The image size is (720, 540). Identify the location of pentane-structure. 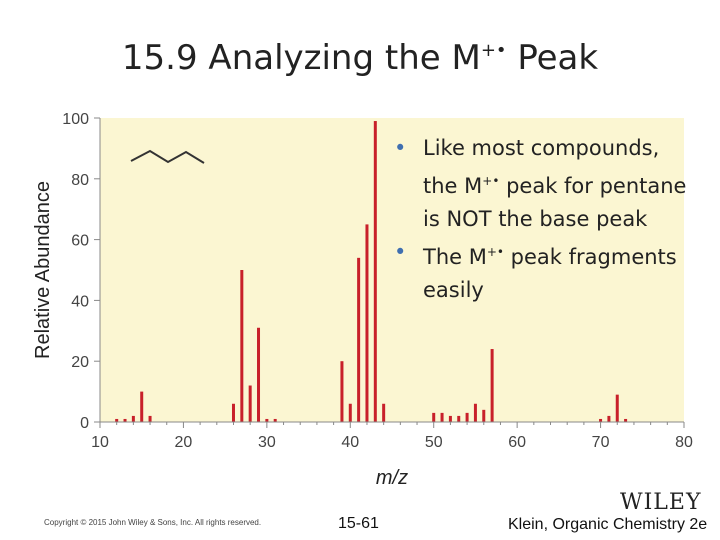
(167, 156).